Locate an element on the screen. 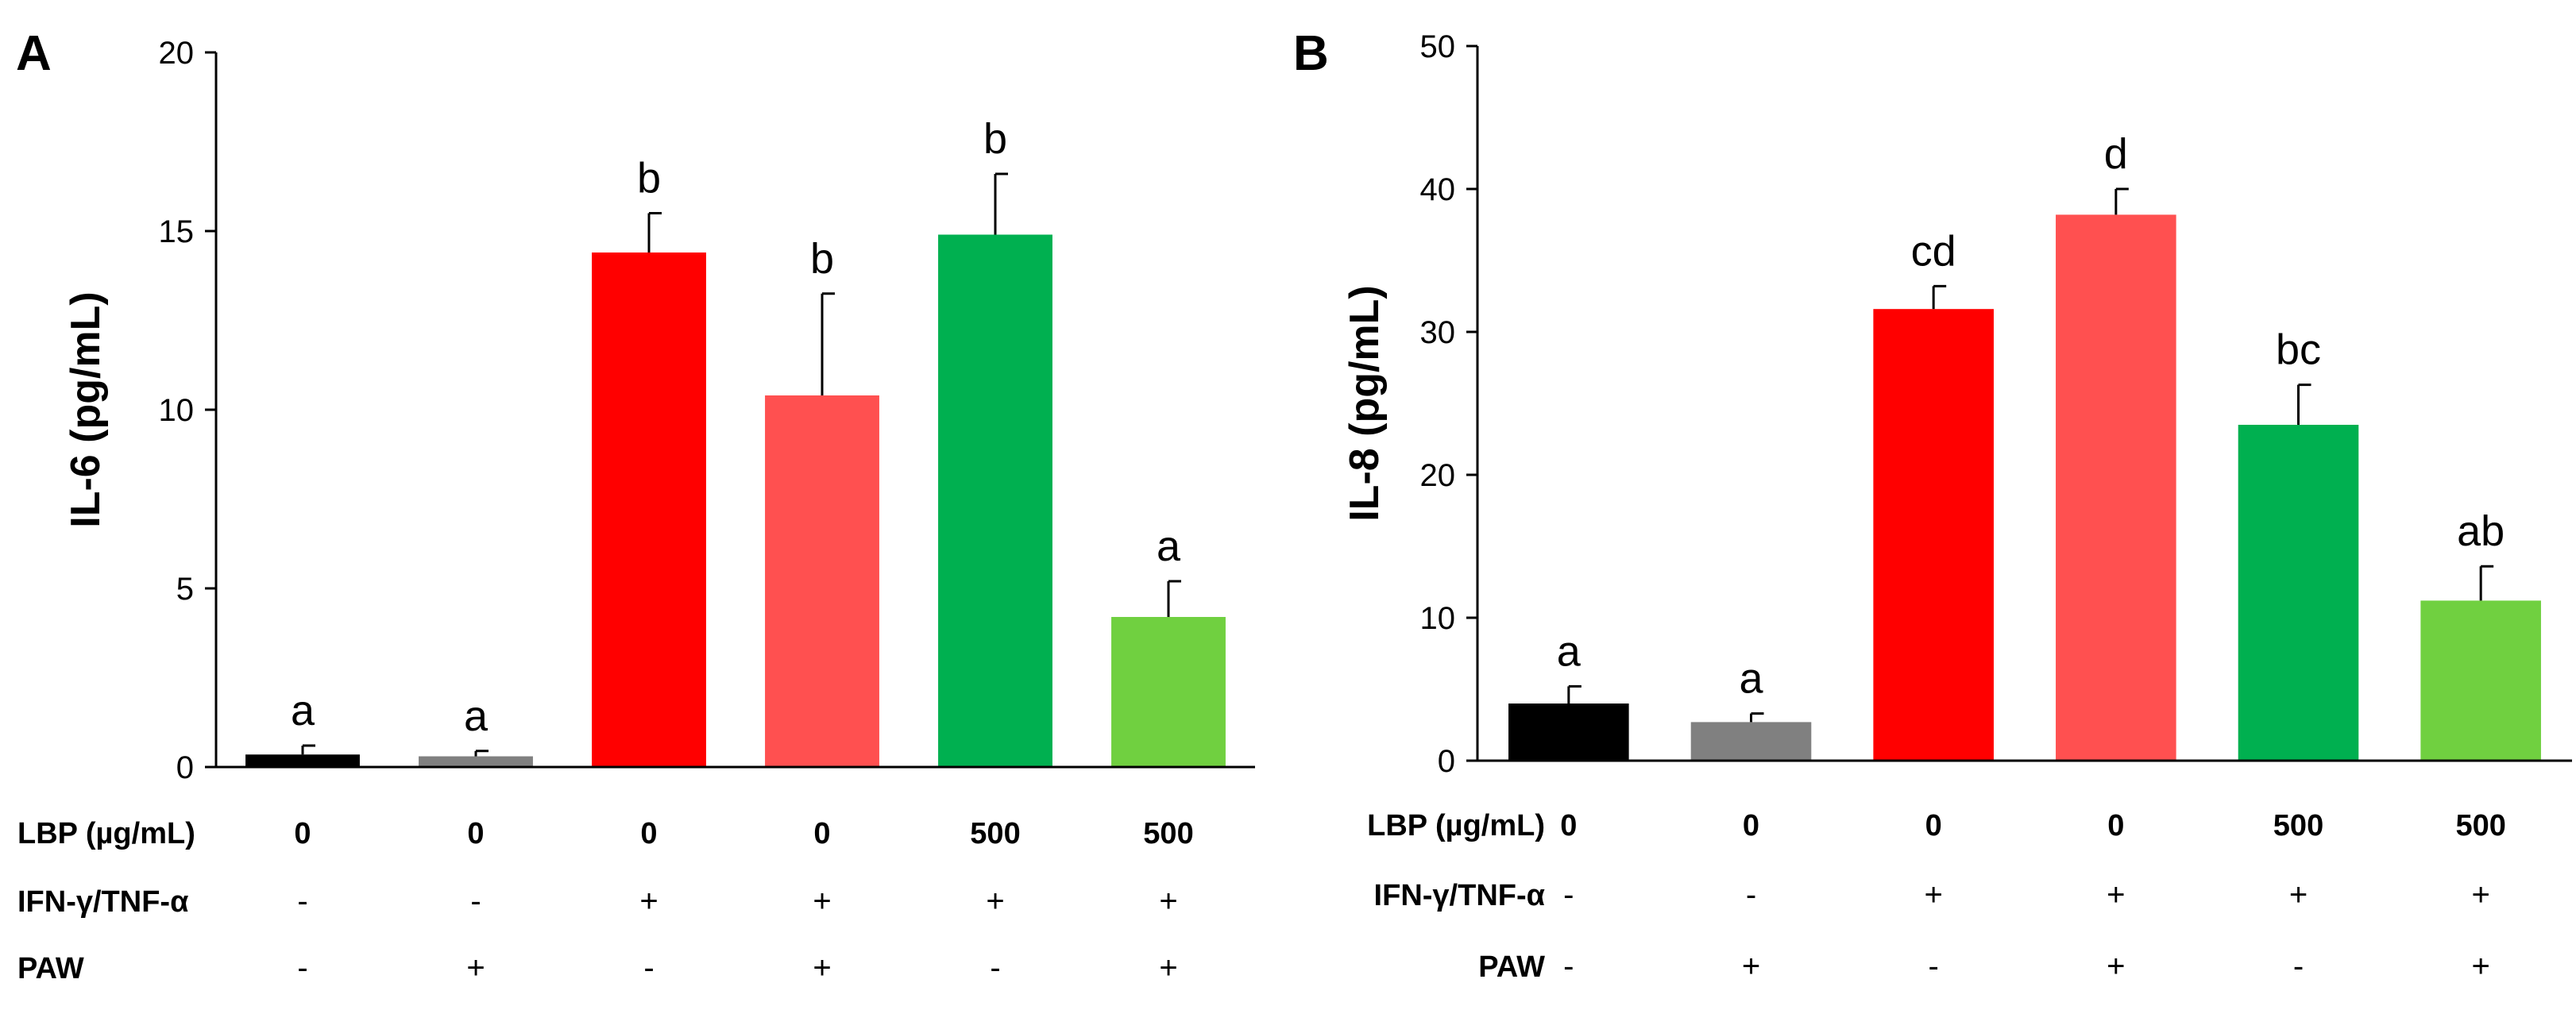 The height and width of the screenshot is (1010, 2576). panel-a-treatment-label-0: LBP (µg/mL) is located at coordinates (106, 833).